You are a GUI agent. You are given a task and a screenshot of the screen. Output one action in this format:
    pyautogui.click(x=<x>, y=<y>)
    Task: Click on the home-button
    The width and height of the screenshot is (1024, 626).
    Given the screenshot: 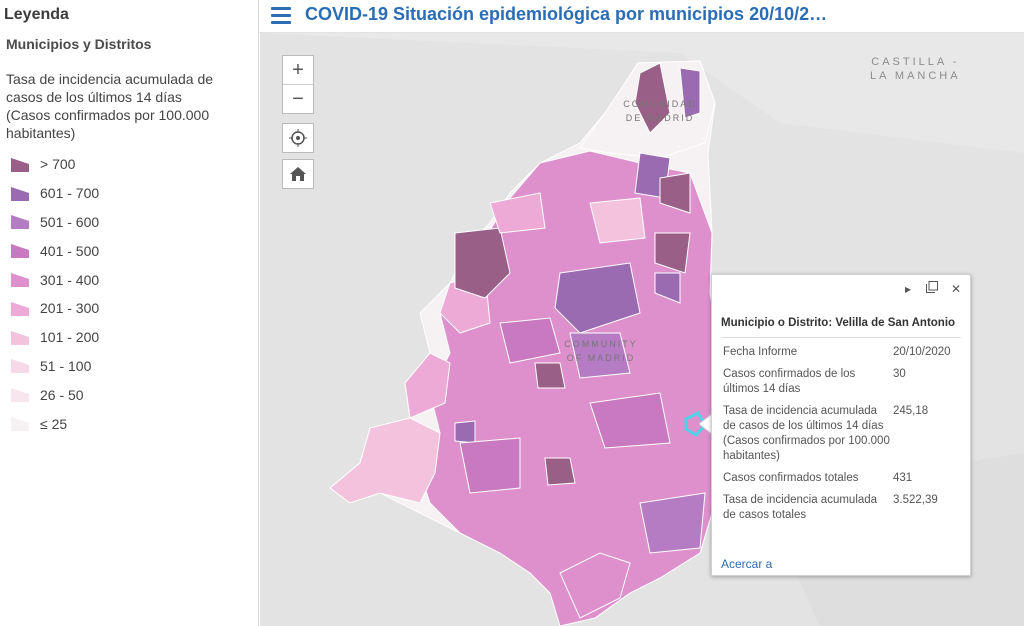 What is the action you would take?
    pyautogui.click(x=298, y=174)
    